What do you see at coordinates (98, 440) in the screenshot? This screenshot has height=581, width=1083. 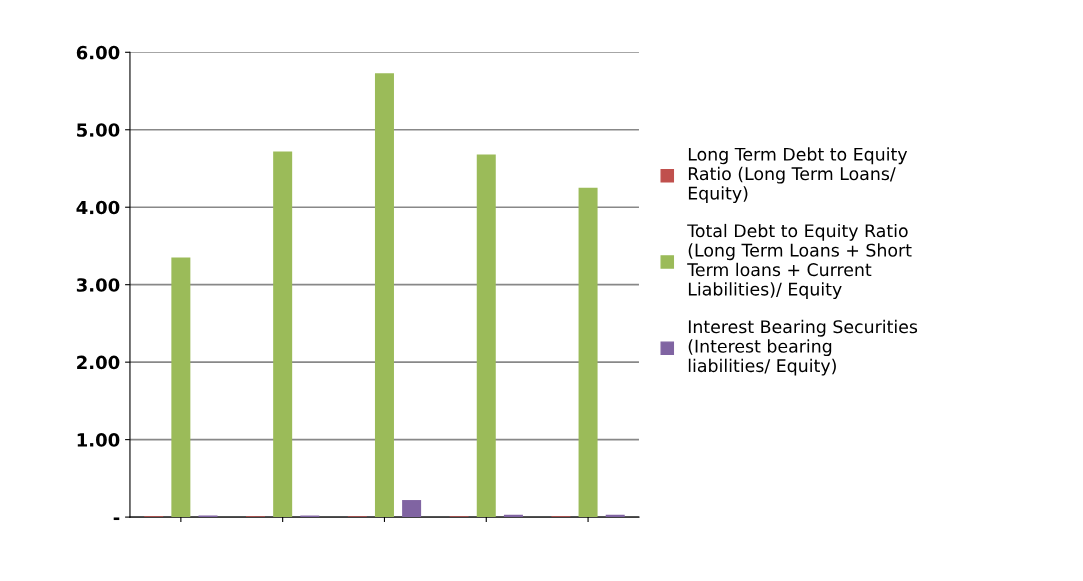 I see `y-tick-label: 1.00` at bounding box center [98, 440].